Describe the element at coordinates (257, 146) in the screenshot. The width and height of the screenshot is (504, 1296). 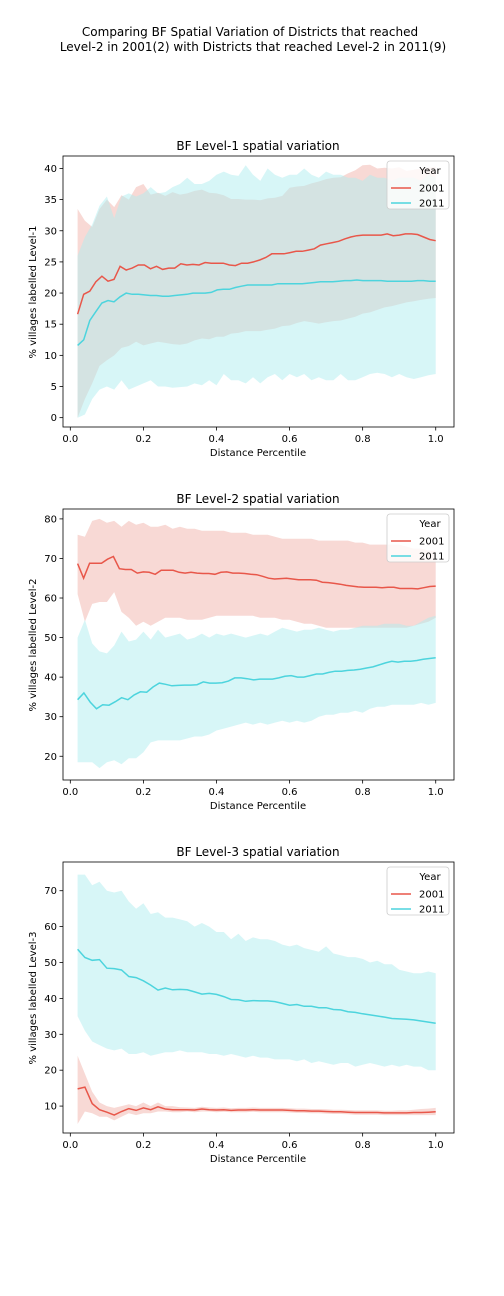
I see `chart-title: BF Level-1 spatial variation` at that location.